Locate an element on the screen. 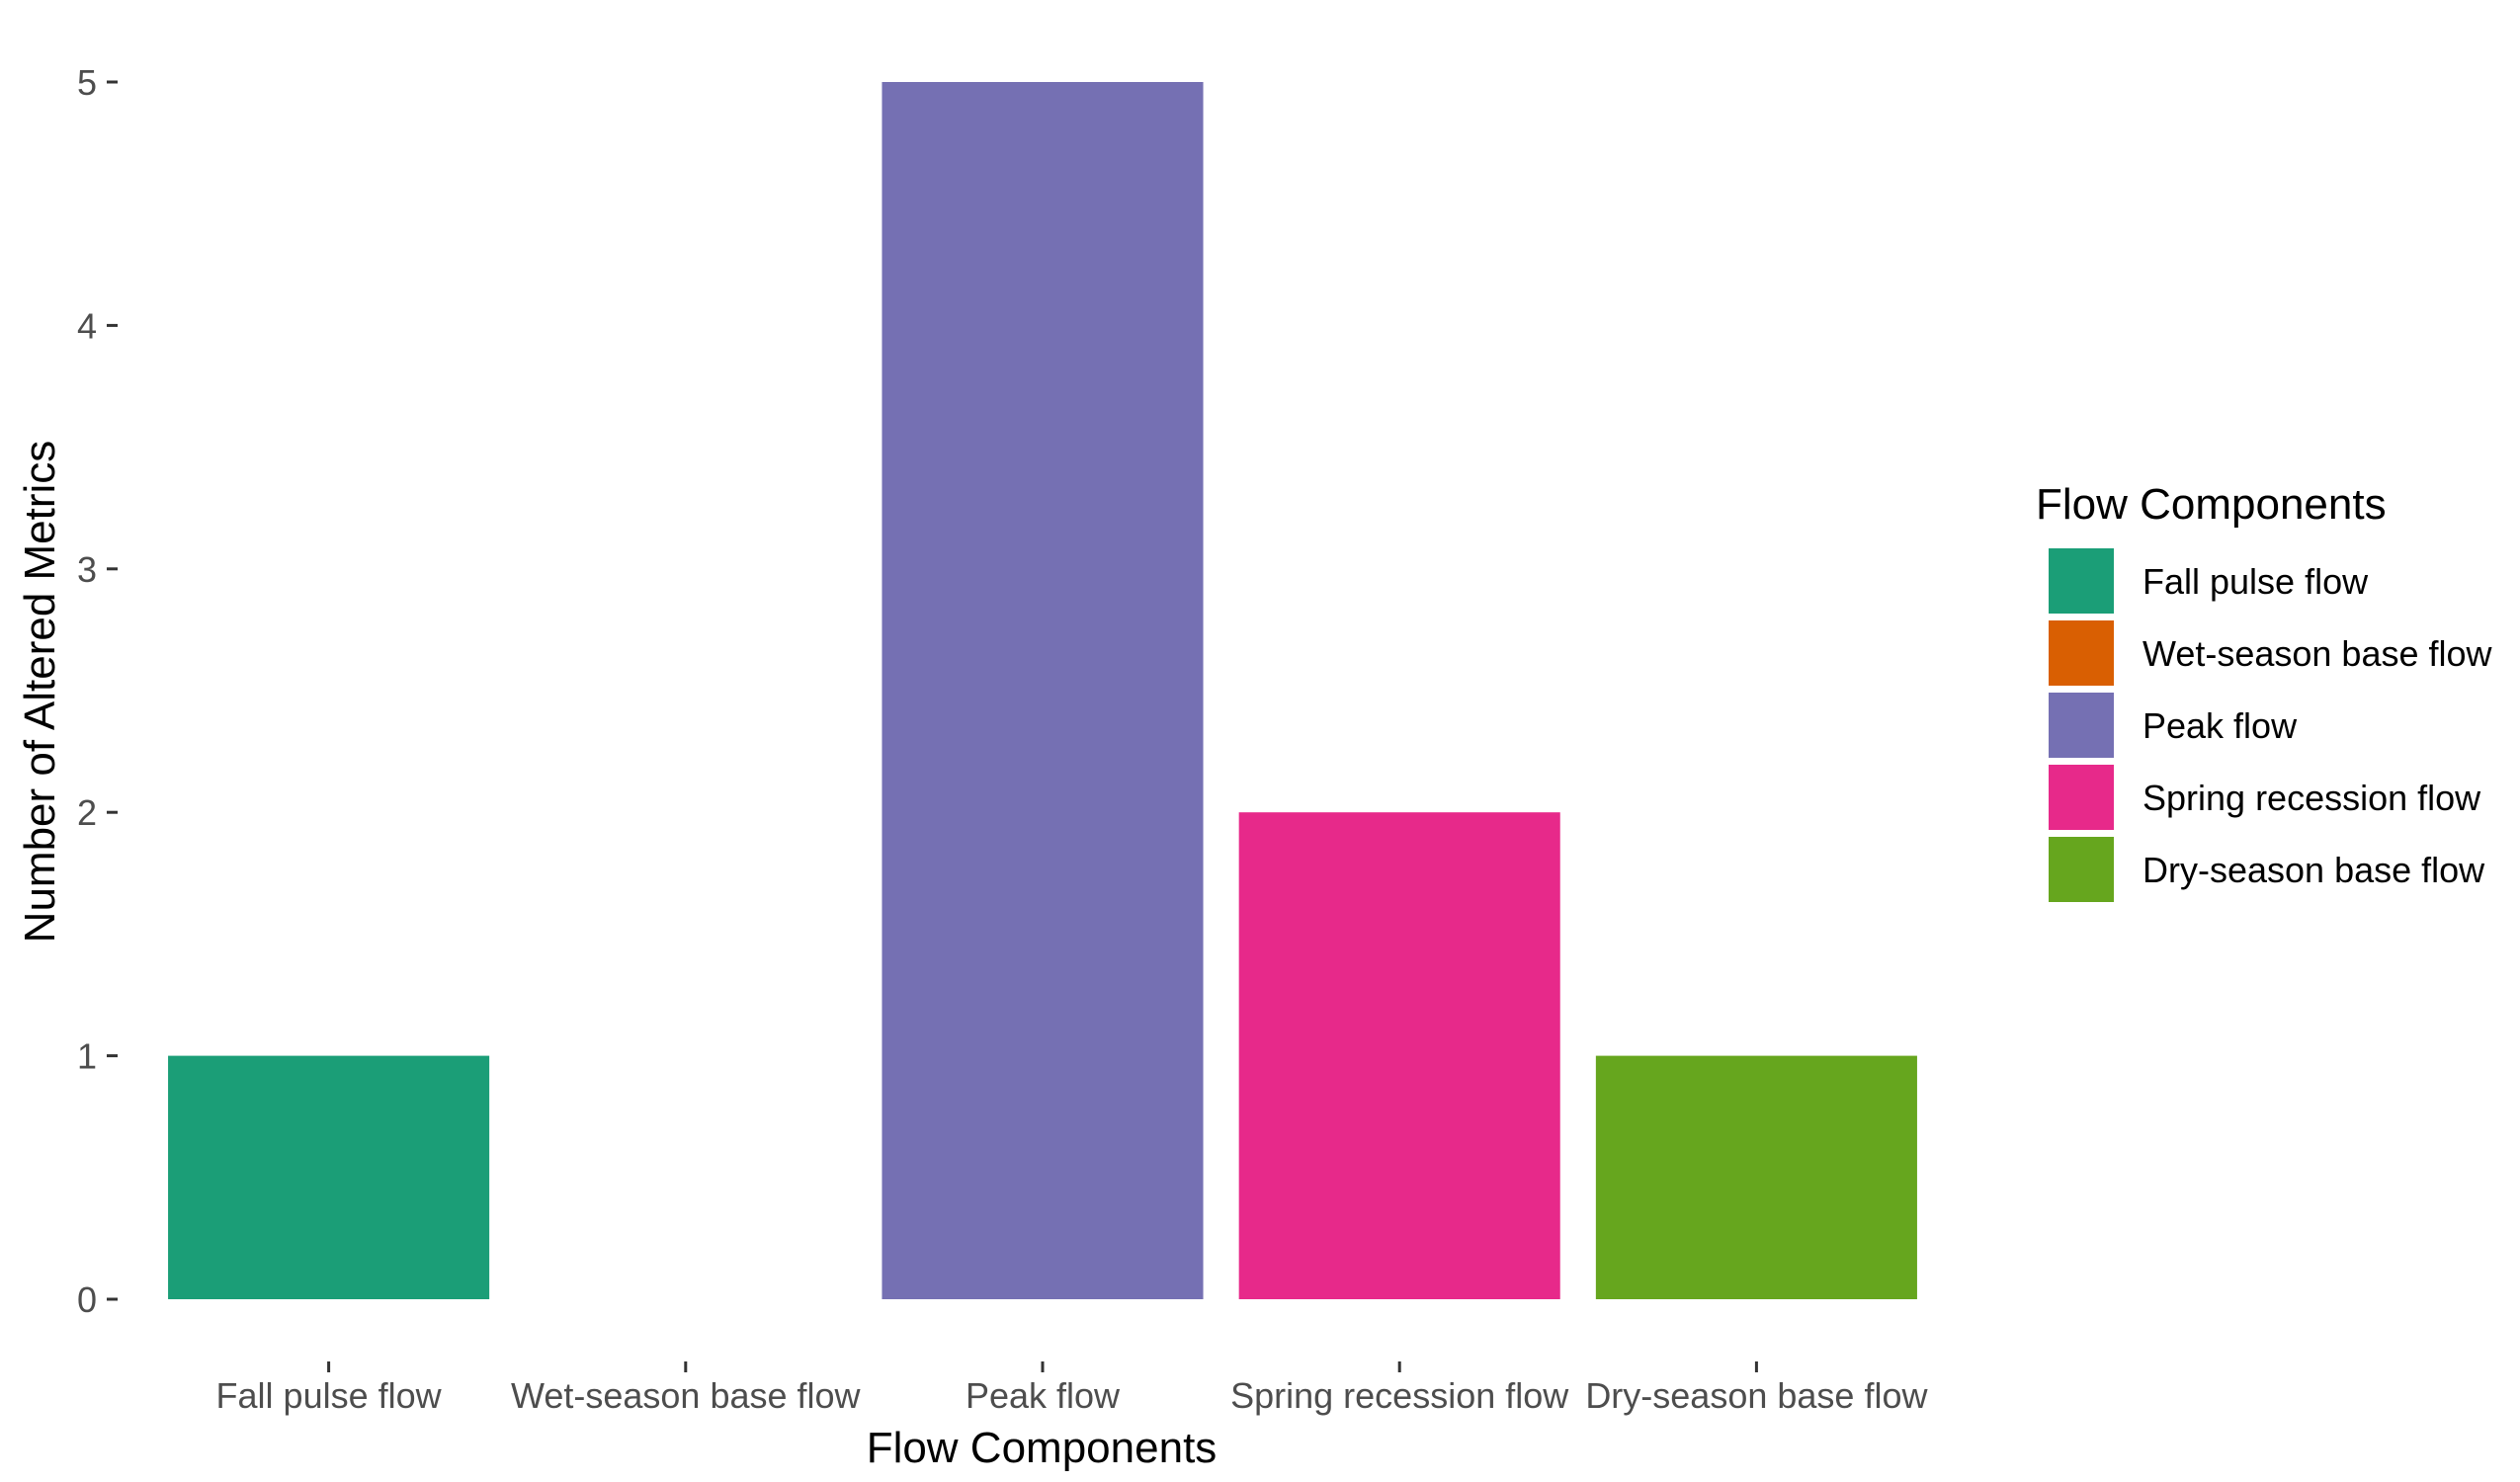  y-tick-label: 5 is located at coordinates (87, 82).